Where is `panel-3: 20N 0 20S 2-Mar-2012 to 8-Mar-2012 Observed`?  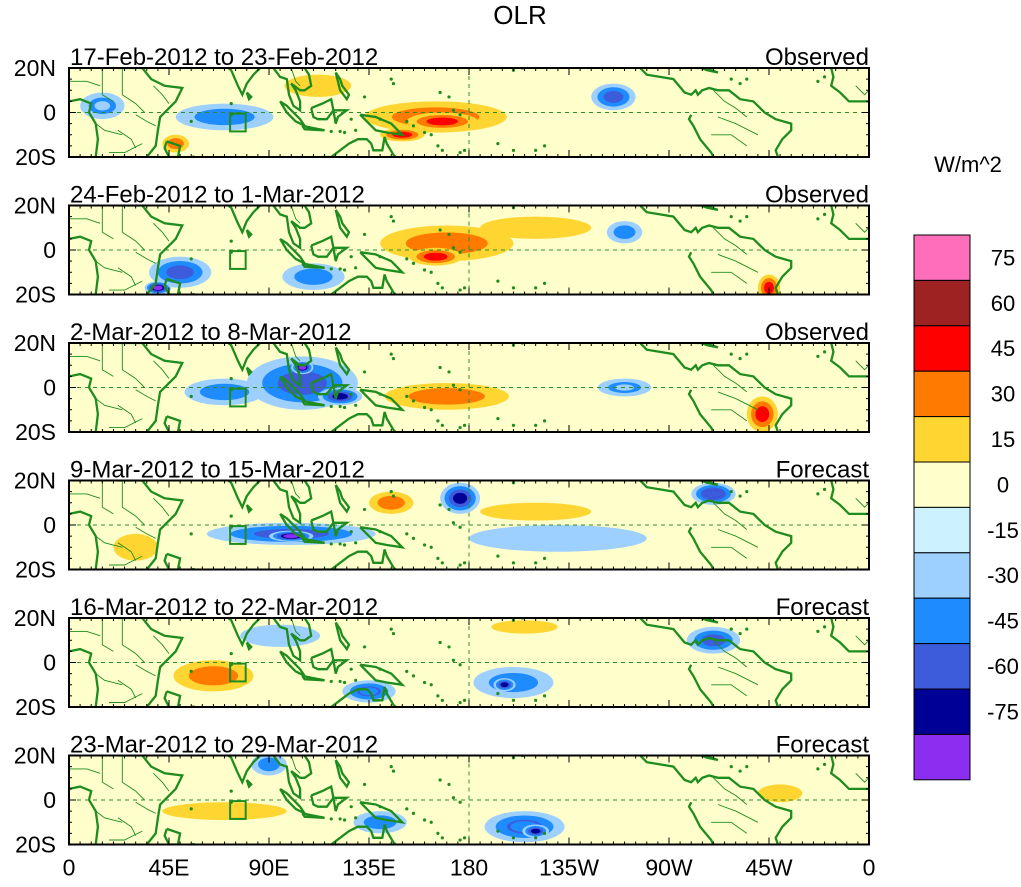 panel-3: 20N 0 20S 2-Mar-2012 to 8-Mar-2012 Observed is located at coordinates (442, 382).